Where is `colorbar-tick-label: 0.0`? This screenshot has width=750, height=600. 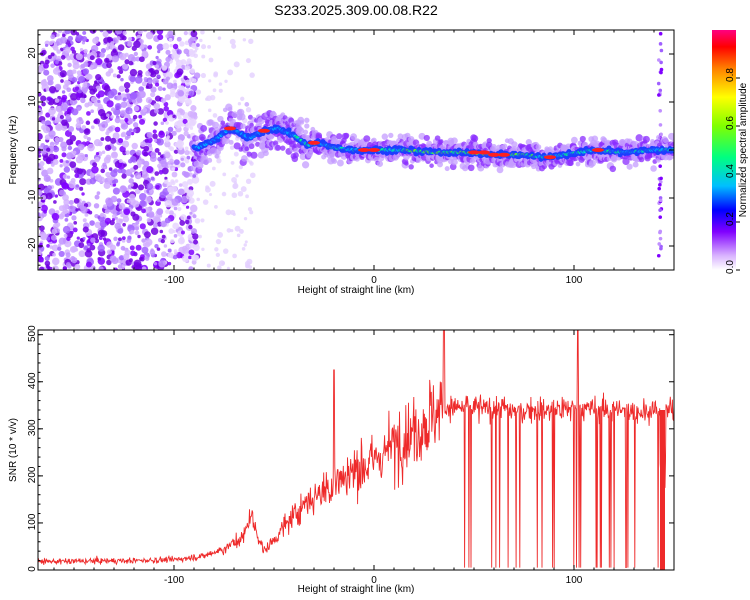 colorbar-tick-label: 0.0 is located at coordinates (730, 267).